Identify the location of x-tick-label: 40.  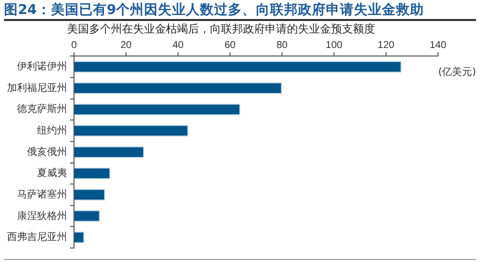
(178, 45).